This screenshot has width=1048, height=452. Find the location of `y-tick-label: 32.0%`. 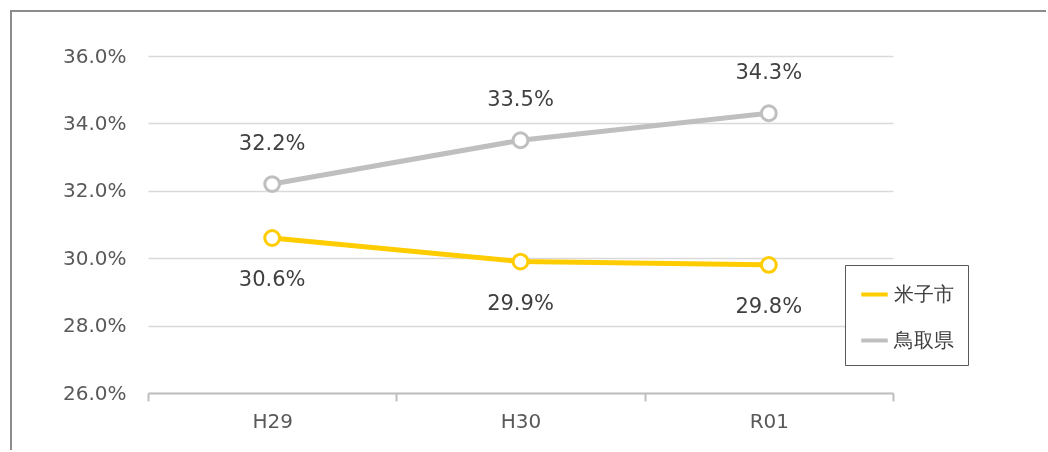

y-tick-label: 32.0% is located at coordinates (94, 190).